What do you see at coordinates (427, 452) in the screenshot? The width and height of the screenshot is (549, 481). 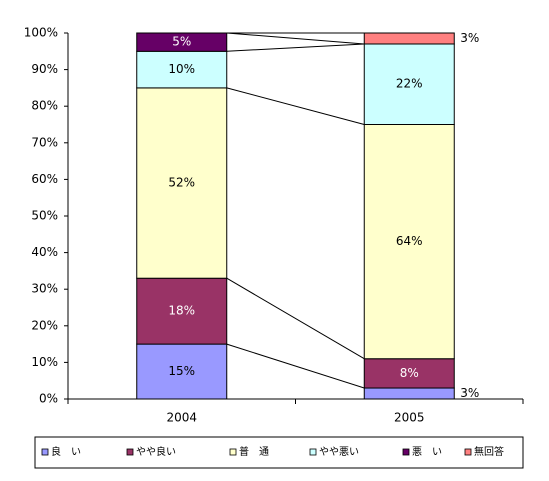 I see `legend-label: 悪 い` at bounding box center [427, 452].